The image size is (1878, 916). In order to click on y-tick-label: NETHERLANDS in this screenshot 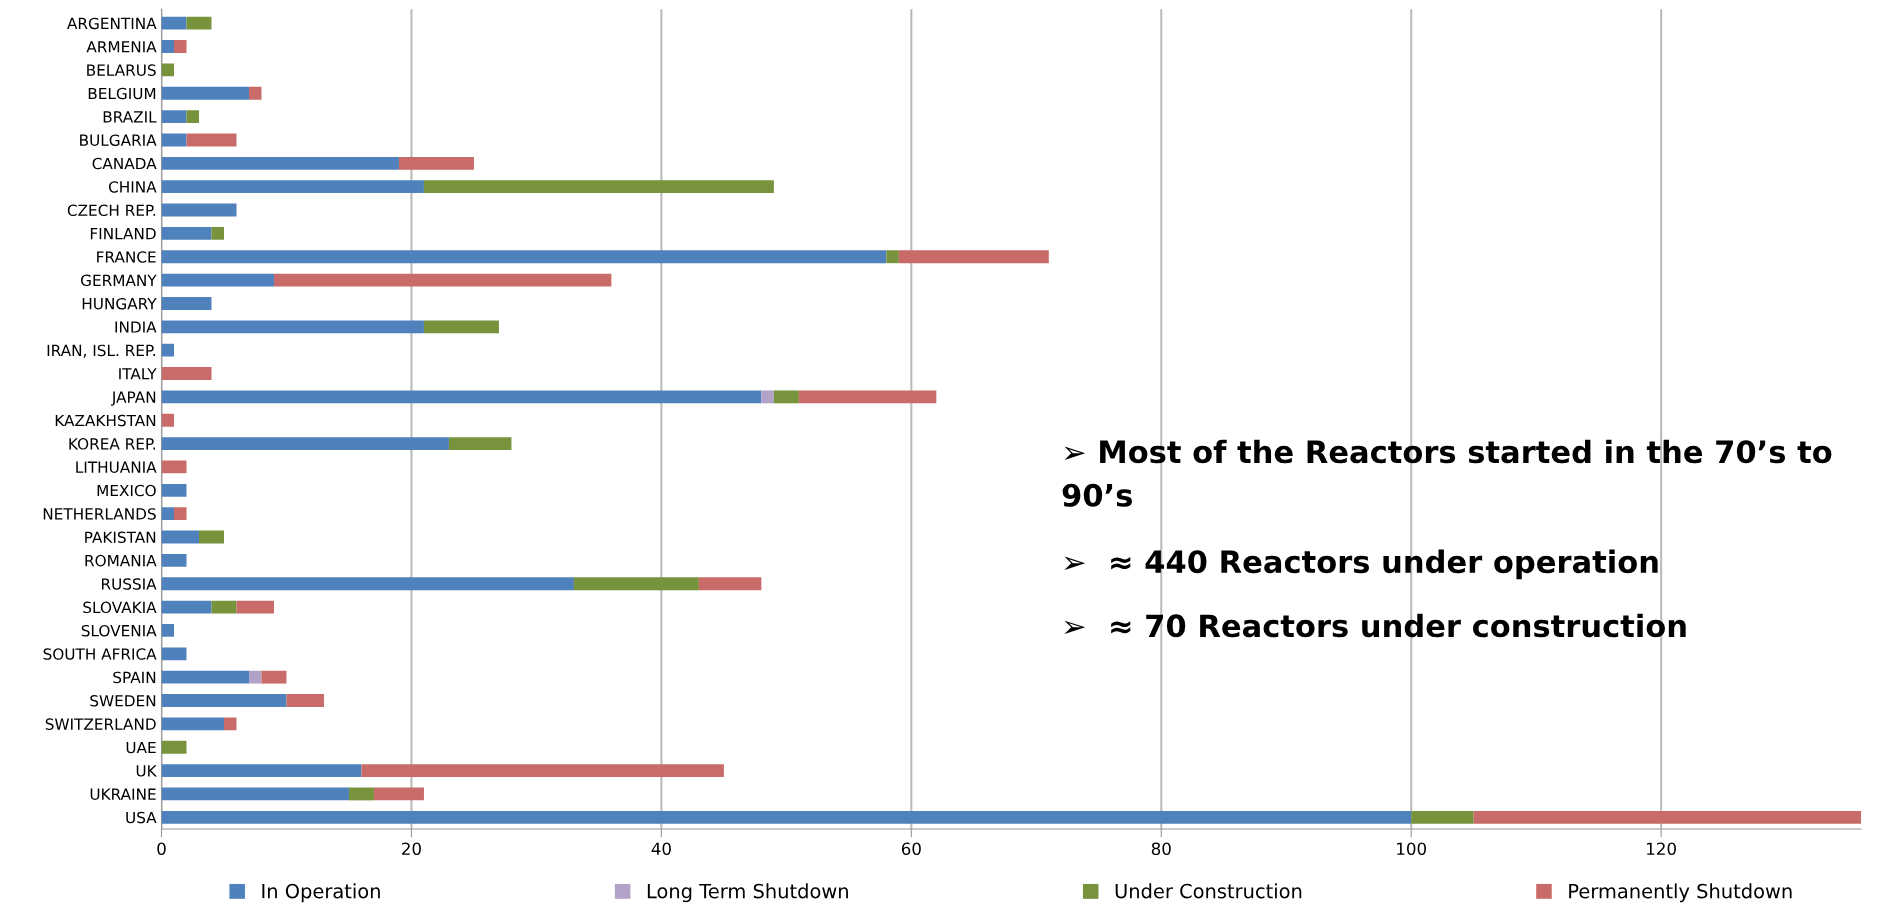, I will do `click(99, 514)`.